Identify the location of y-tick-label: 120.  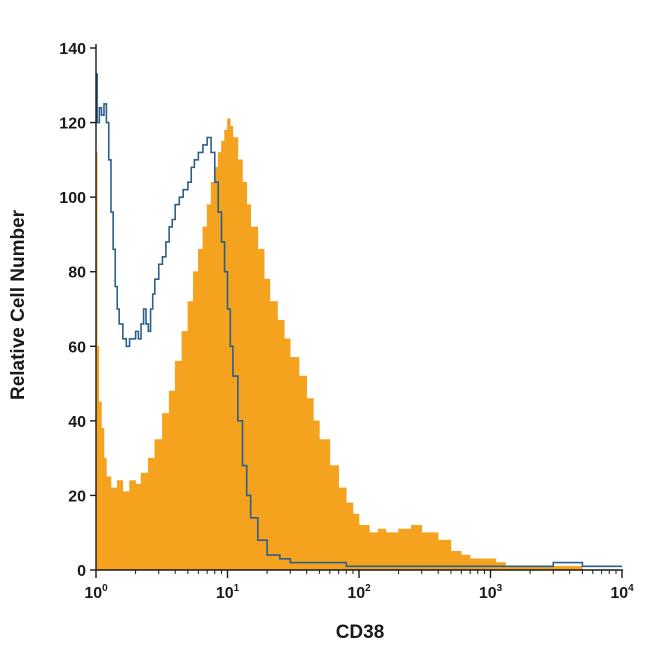
(72, 124).